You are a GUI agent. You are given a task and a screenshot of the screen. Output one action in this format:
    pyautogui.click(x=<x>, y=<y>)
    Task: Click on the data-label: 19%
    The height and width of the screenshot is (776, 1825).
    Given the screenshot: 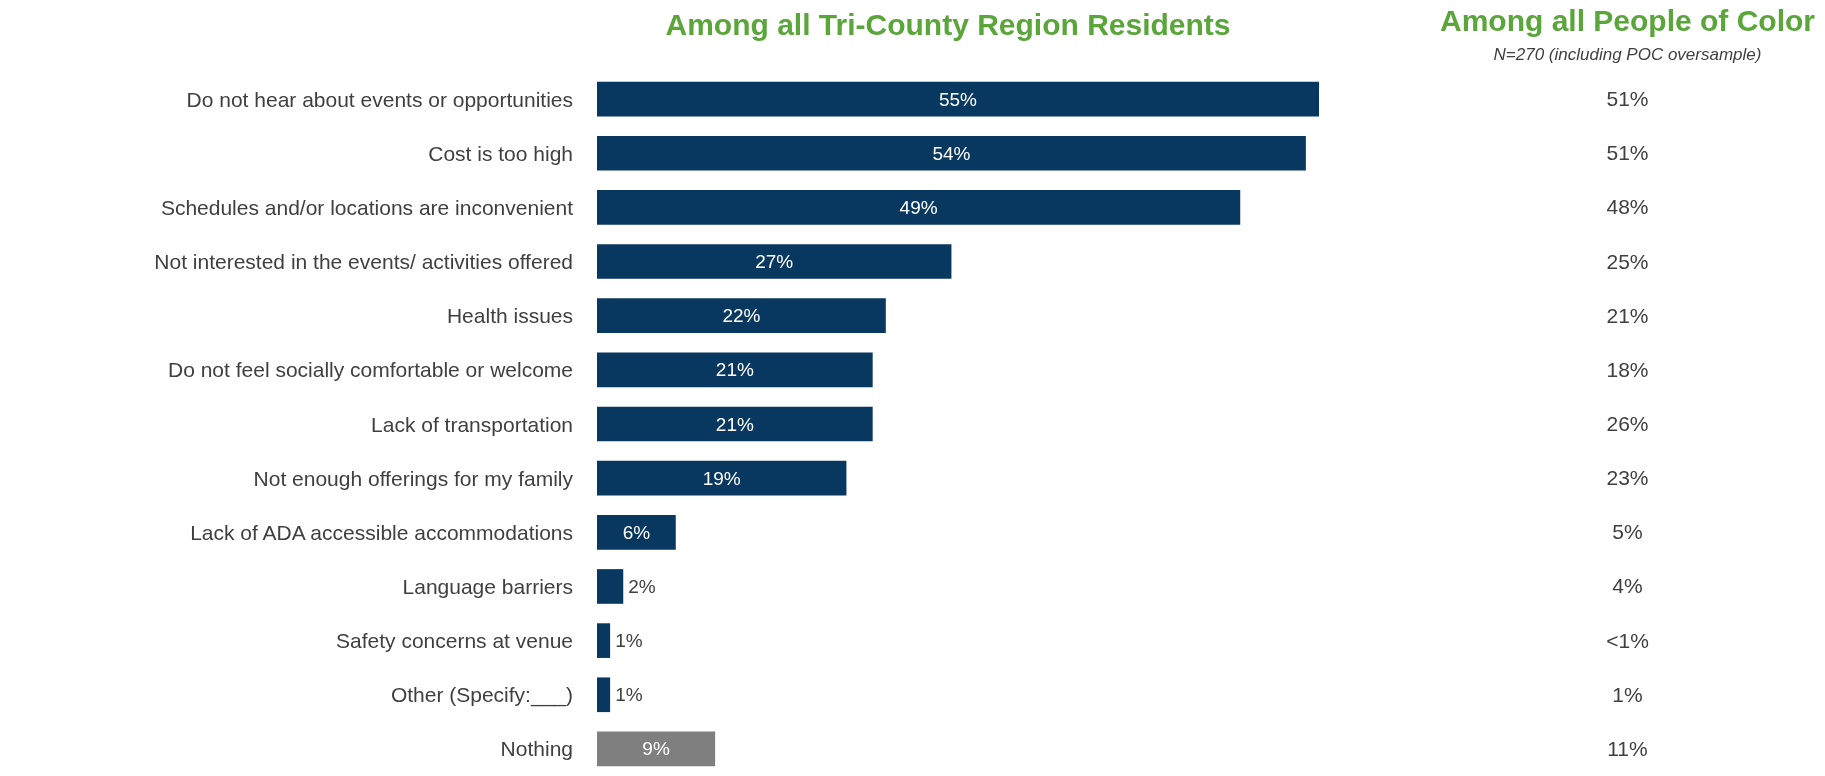 What is the action you would take?
    pyautogui.click(x=721, y=478)
    